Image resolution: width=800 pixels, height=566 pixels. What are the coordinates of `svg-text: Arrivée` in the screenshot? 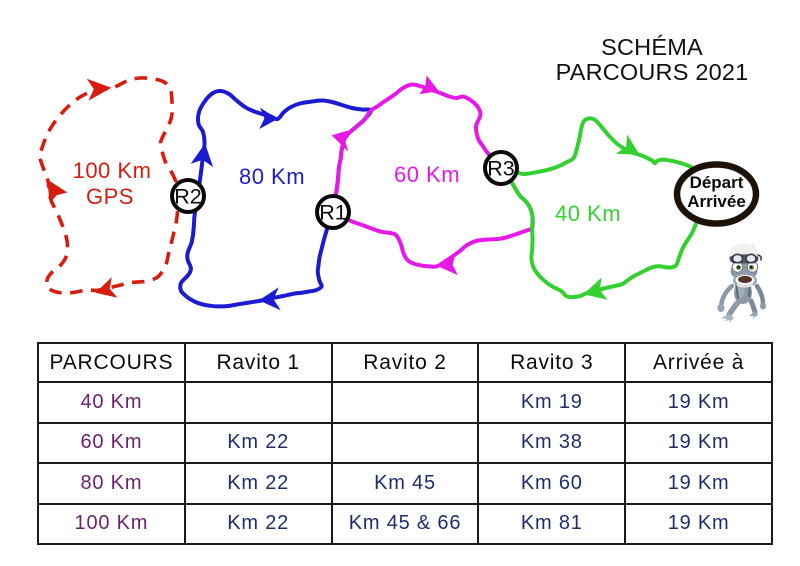 It's located at (716, 201).